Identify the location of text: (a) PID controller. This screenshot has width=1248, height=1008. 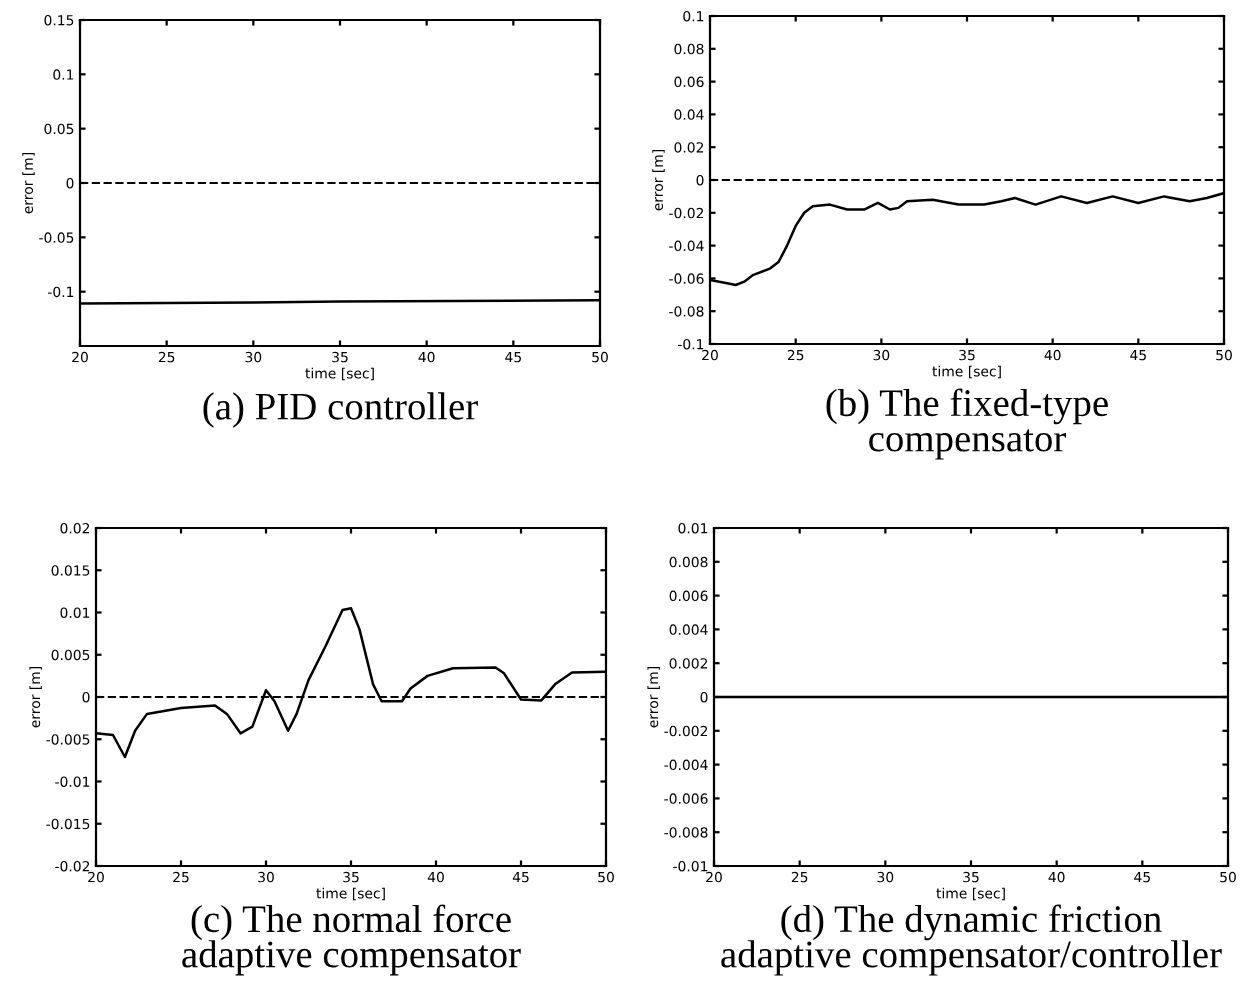
(340, 410).